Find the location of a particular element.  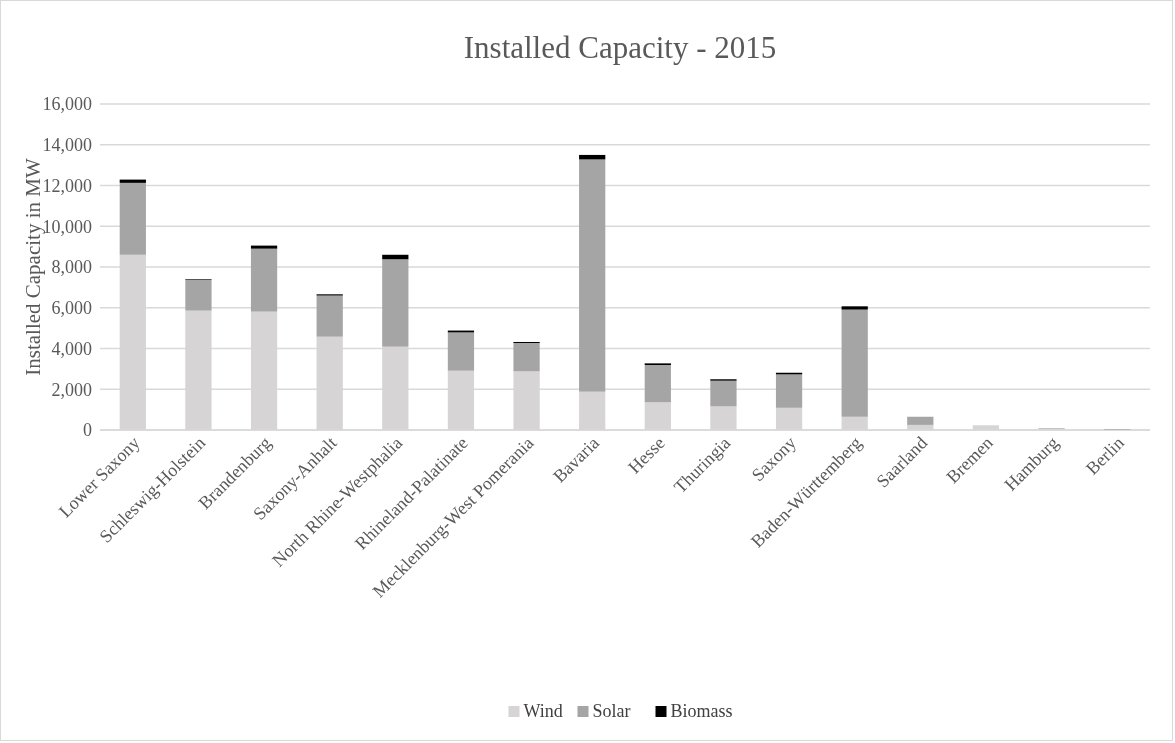

y-axis-title: Installed Capacity in MW is located at coordinates (33, 267).